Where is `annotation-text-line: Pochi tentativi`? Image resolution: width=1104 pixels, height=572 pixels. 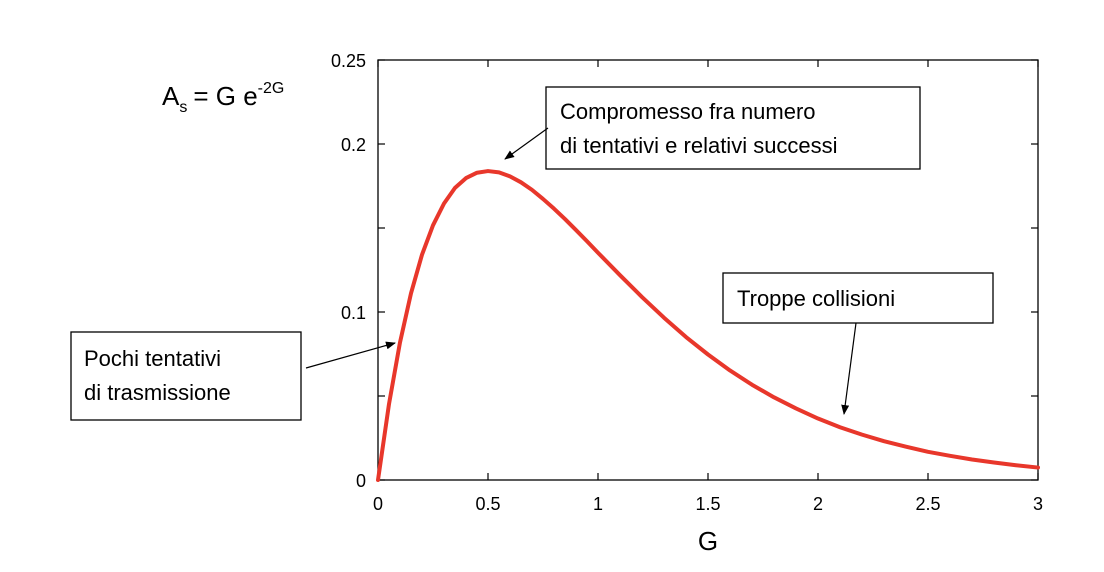 annotation-text-line: Pochi tentativi is located at coordinates (152, 358).